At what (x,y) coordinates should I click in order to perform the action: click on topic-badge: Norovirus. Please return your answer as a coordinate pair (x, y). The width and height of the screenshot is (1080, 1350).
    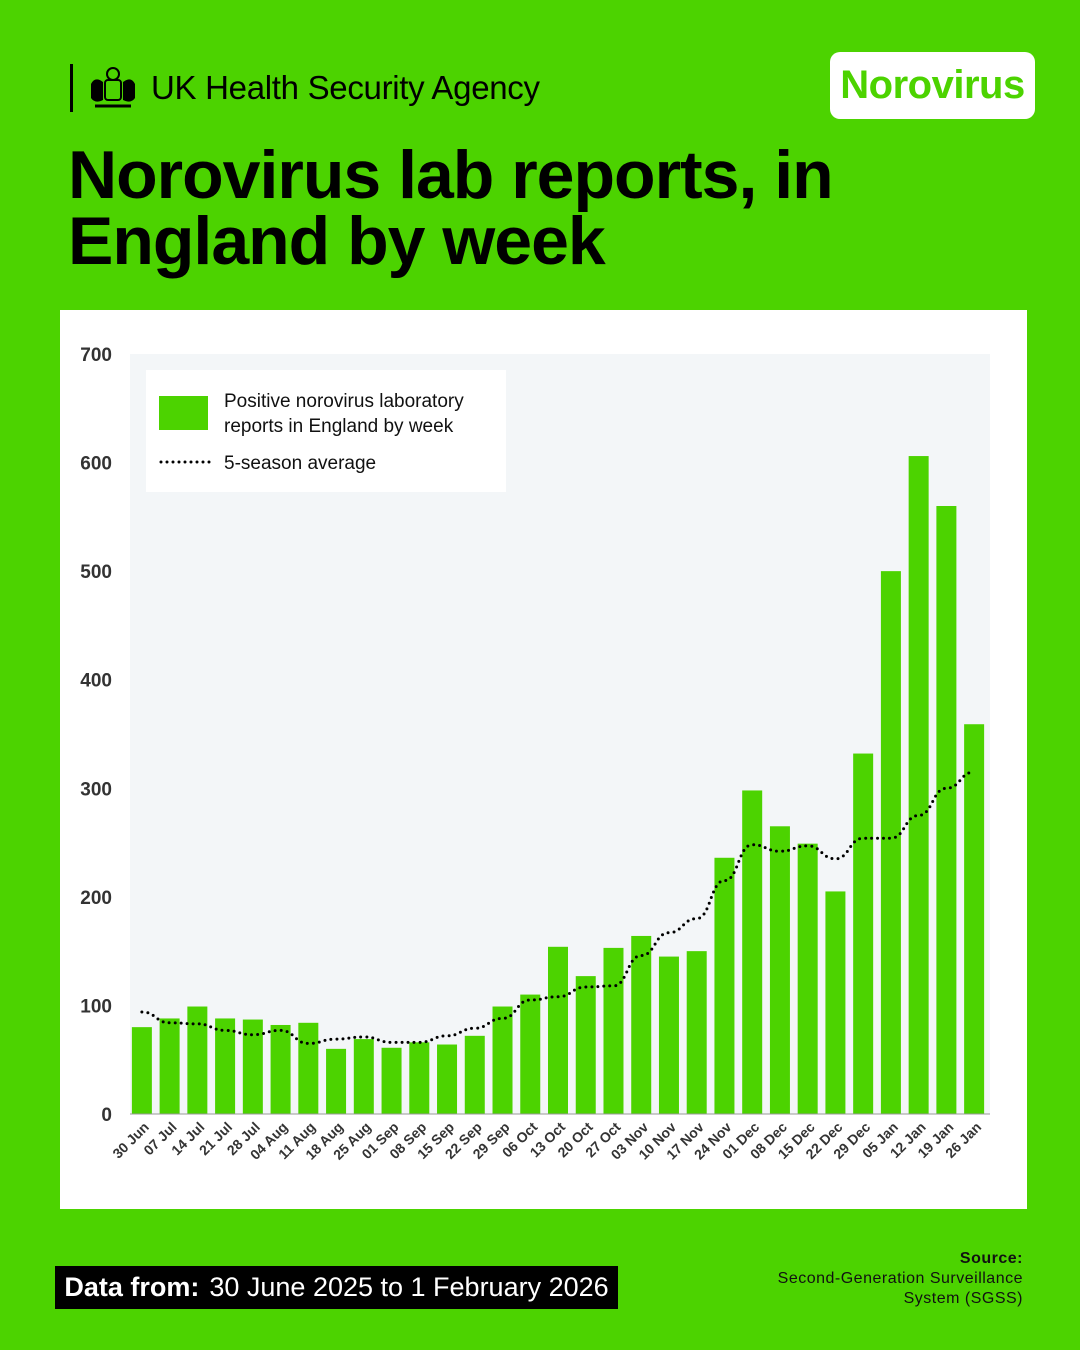
    Looking at the image, I should click on (932, 85).